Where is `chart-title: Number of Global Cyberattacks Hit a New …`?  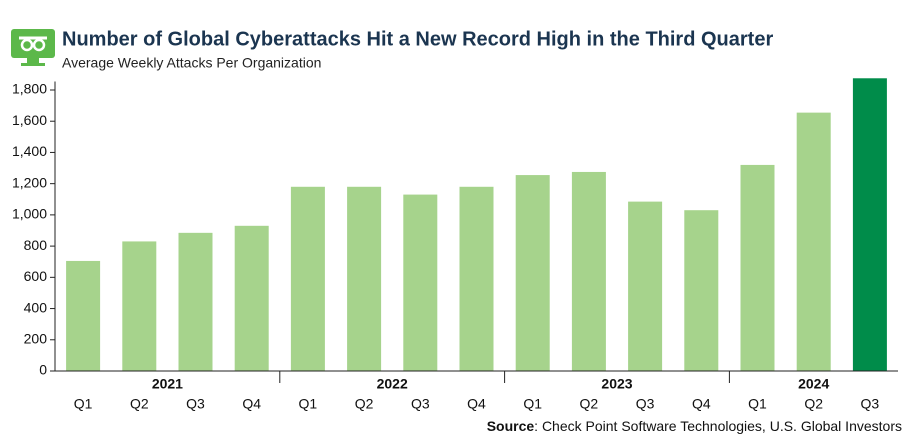 chart-title: Number of Global Cyberattacks Hit a New … is located at coordinates (417, 39).